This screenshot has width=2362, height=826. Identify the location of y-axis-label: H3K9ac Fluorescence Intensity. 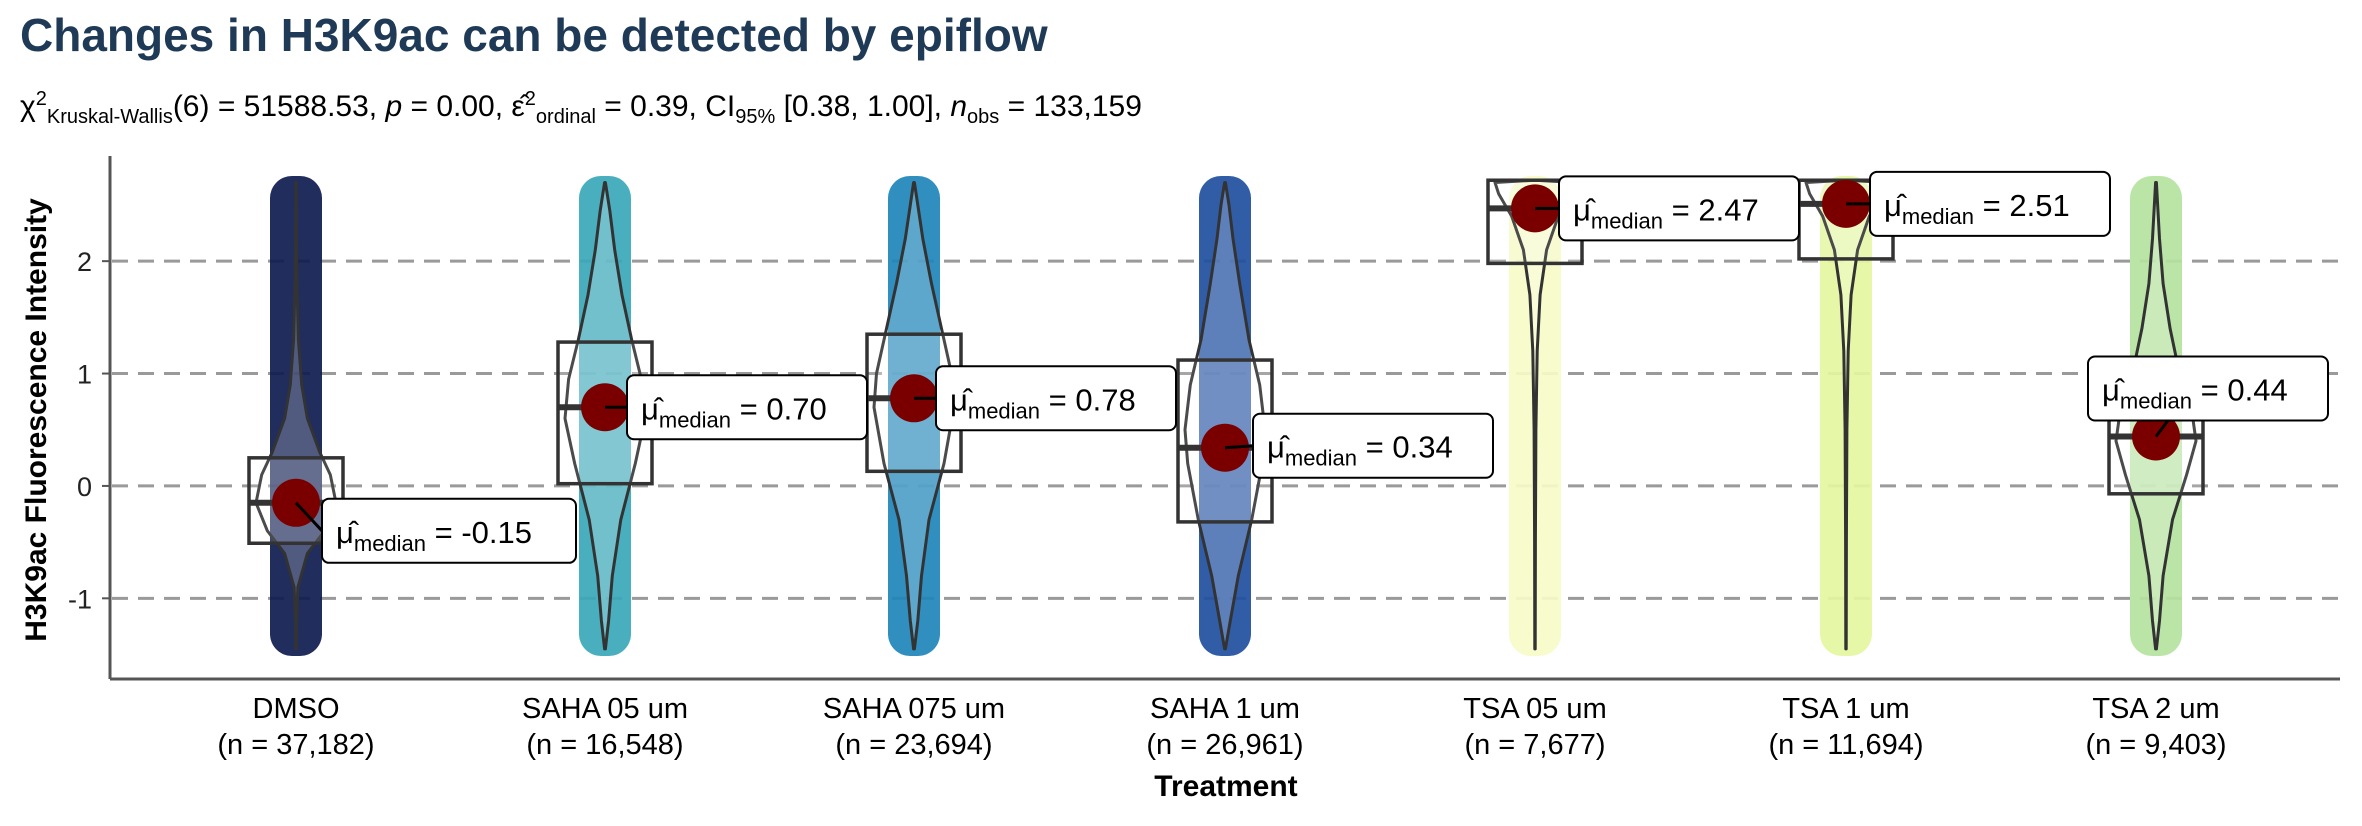
(36, 420).